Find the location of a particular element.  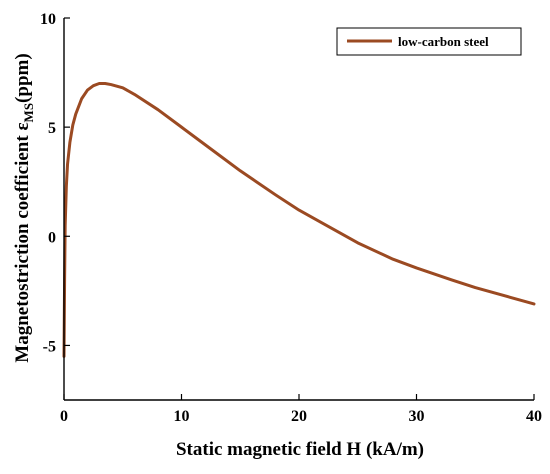

y-axis-title-suffix: (ppm) is located at coordinates (22, 78).